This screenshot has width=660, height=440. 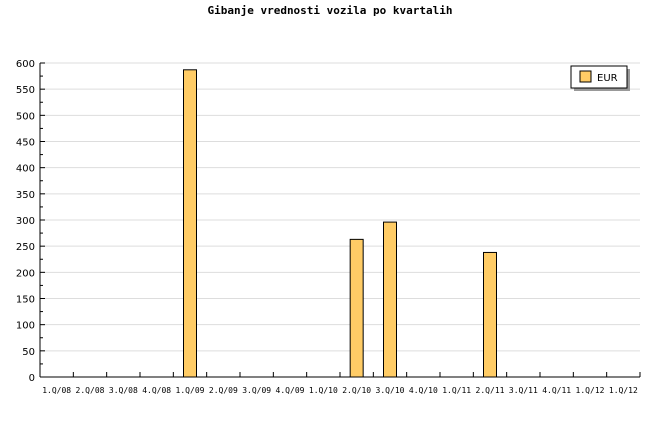 What do you see at coordinates (25, 195) in the screenshot?
I see `y-tick-label: 350` at bounding box center [25, 195].